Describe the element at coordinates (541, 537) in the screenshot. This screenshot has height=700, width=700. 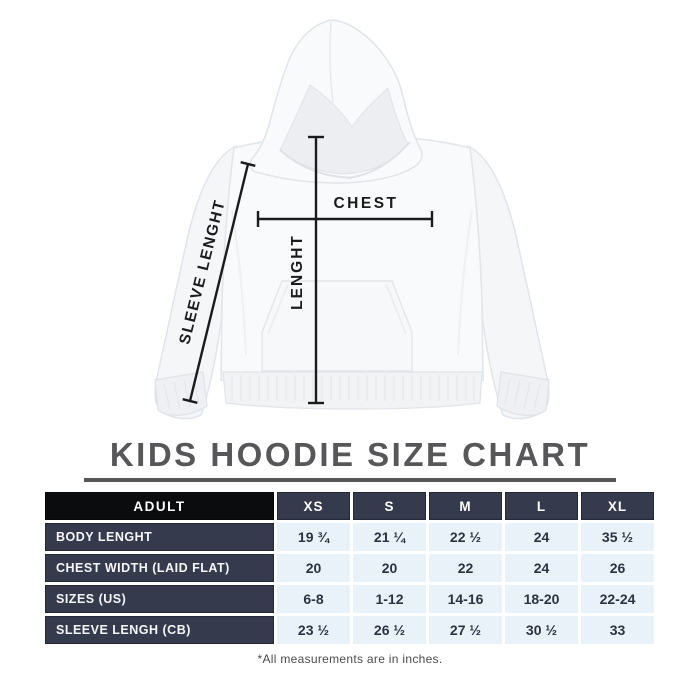
I see `cell-body-lenght-l: 24` at that location.